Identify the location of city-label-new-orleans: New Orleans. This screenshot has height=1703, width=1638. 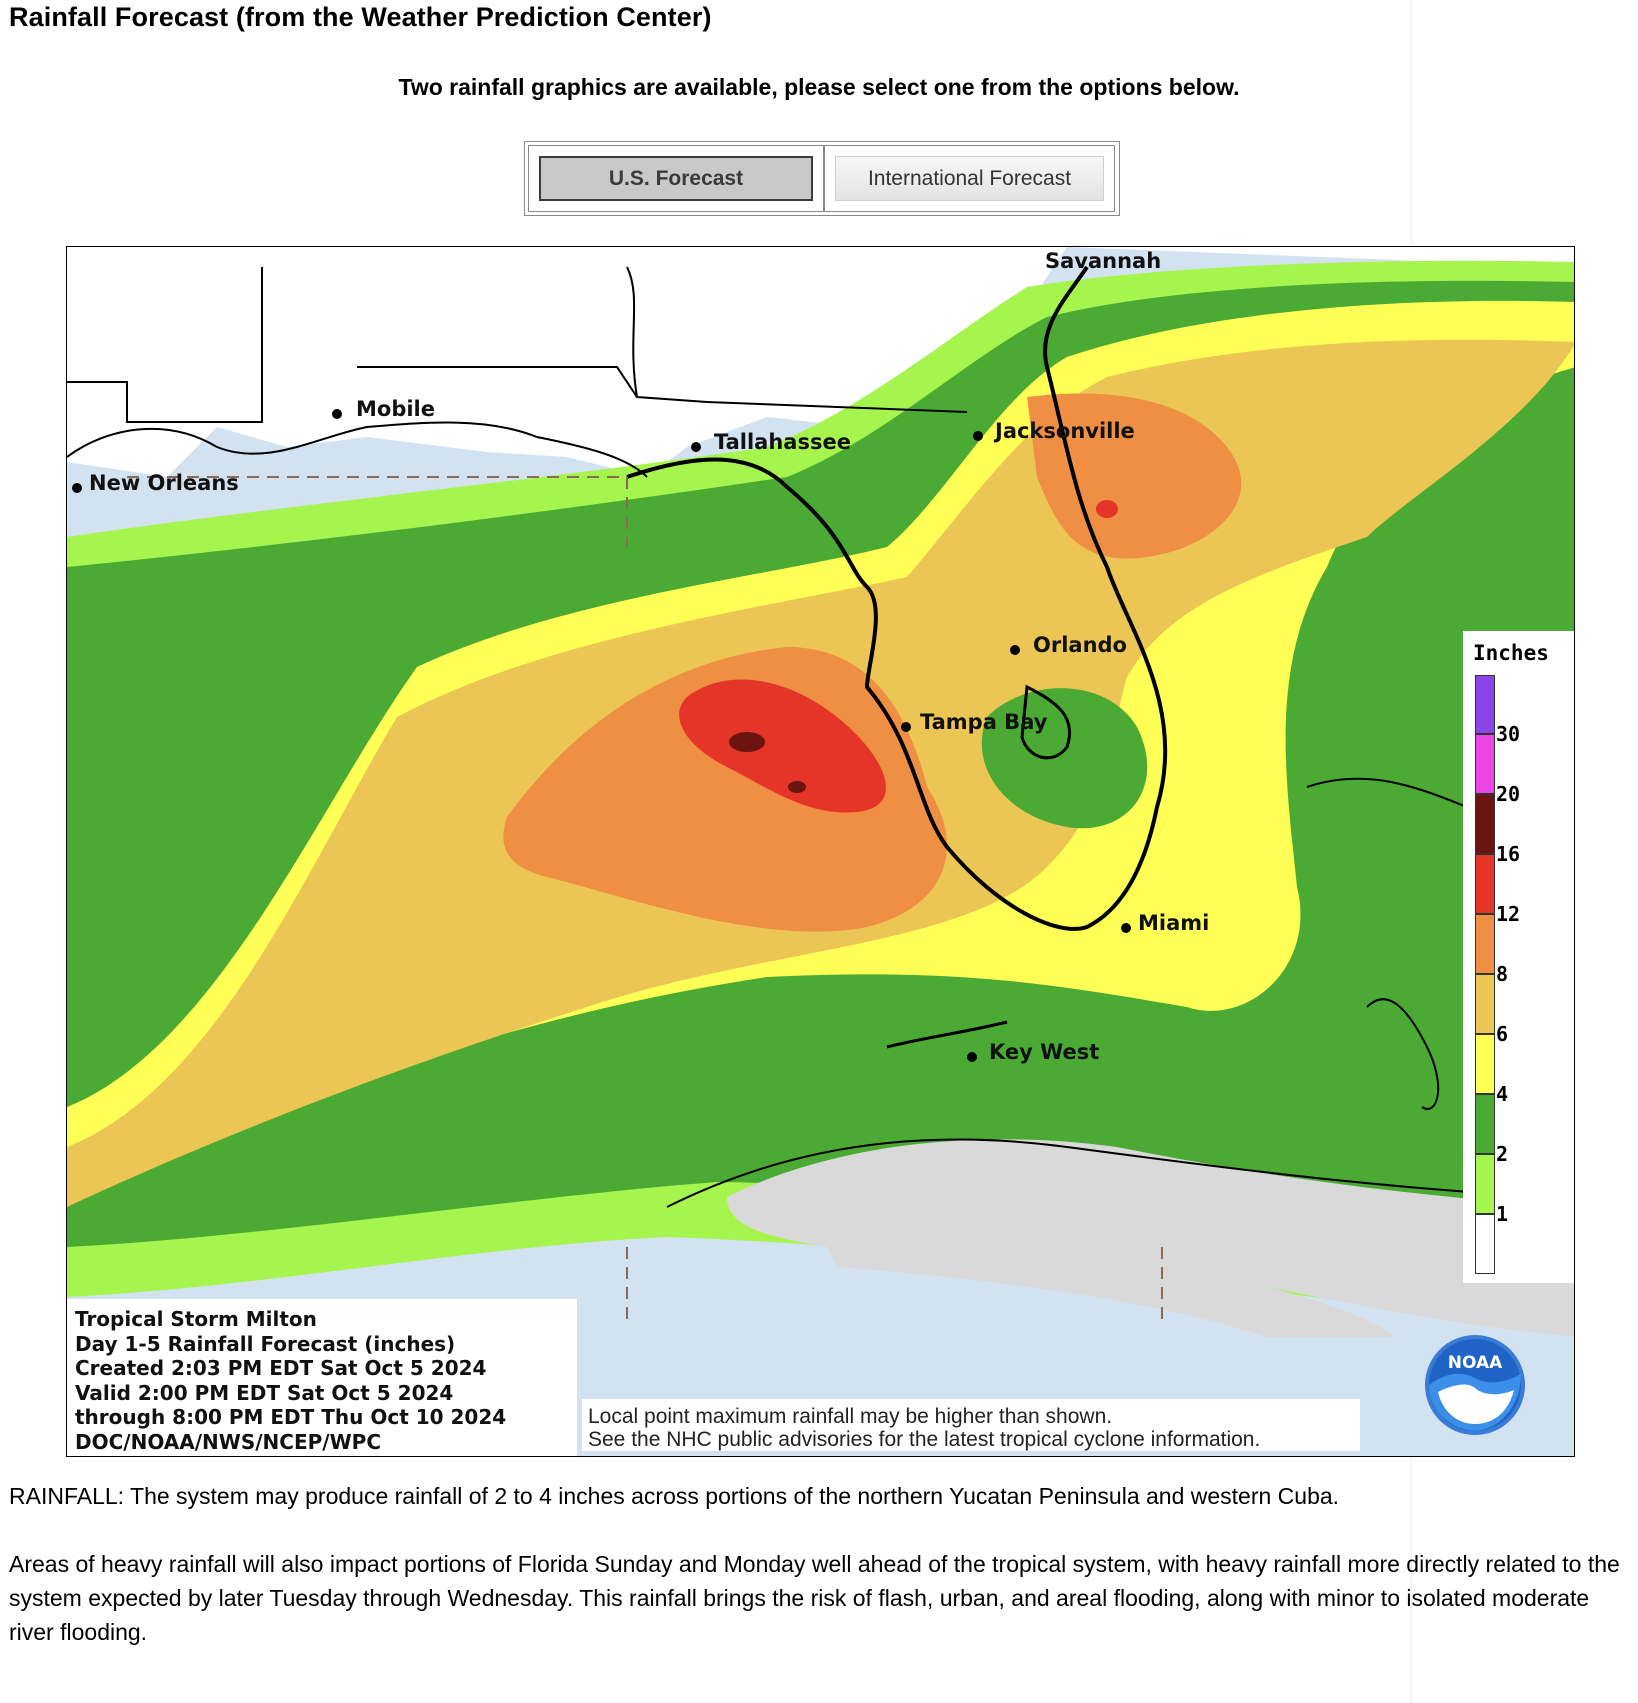
(164, 483).